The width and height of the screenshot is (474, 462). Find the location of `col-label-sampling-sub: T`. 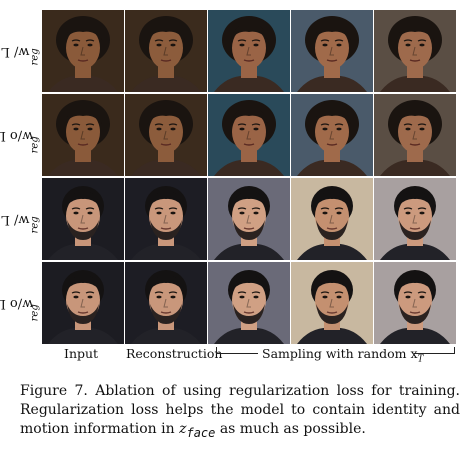

col-label-sampling-sub: T is located at coordinates (420, 359).